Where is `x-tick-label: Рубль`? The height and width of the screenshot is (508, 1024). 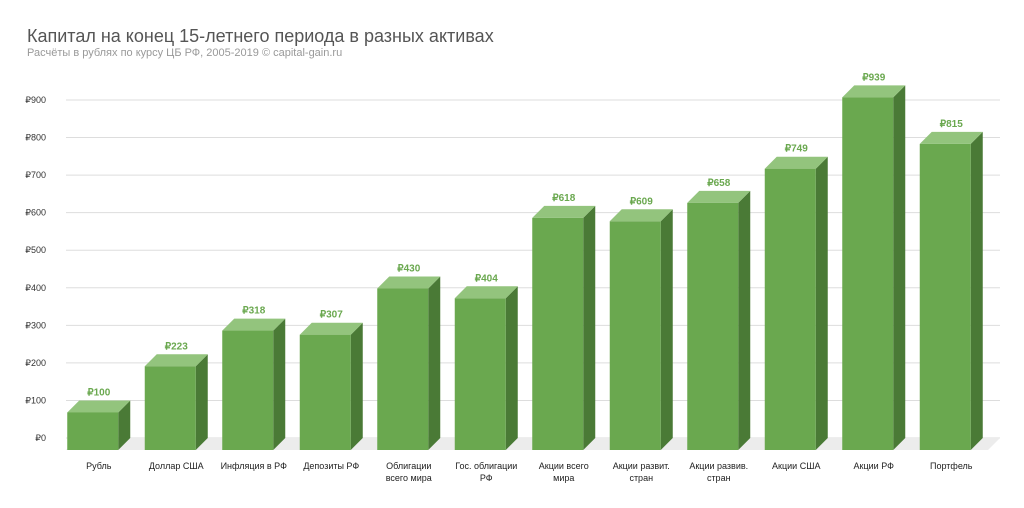
x-tick-label: Рубль is located at coordinates (99, 466).